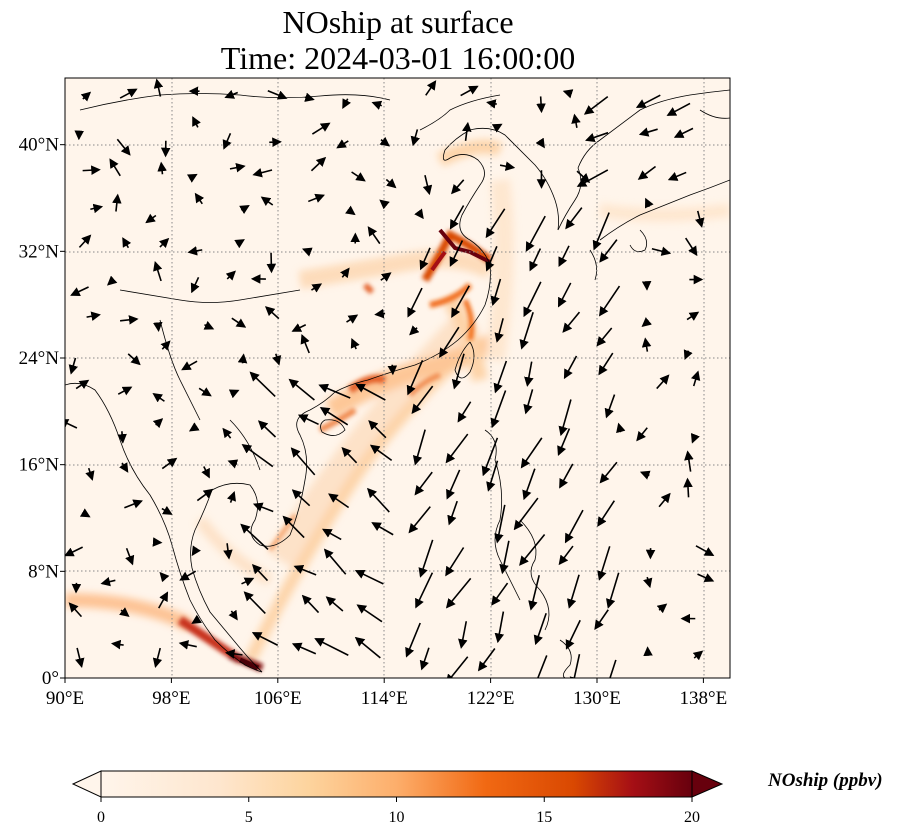 This screenshot has height=836, width=904. What do you see at coordinates (398, 58) in the screenshot?
I see `map-subtitle-time: Time: 2024-03-01 16:00:00` at bounding box center [398, 58].